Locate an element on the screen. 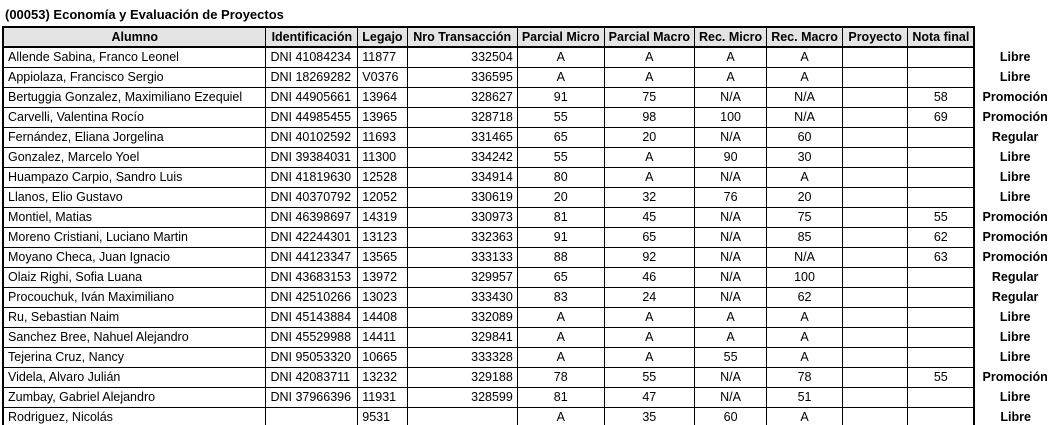 The height and width of the screenshot is (425, 1057). cell-nro-transaccion: 330973 is located at coordinates (462, 217).